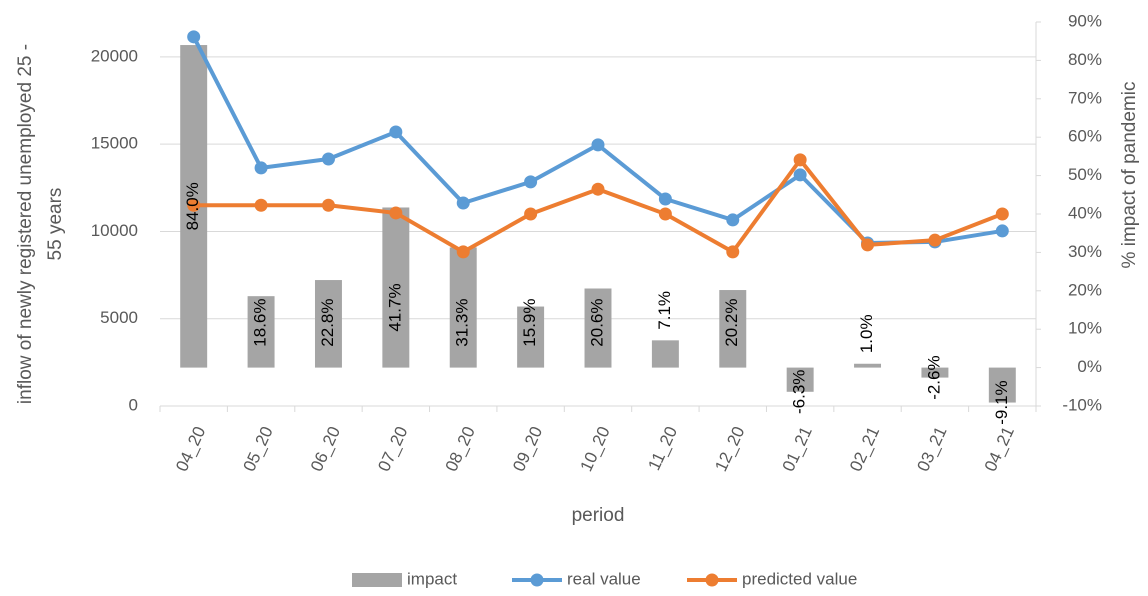  I want to click on x-axis-title: period, so click(598, 515).